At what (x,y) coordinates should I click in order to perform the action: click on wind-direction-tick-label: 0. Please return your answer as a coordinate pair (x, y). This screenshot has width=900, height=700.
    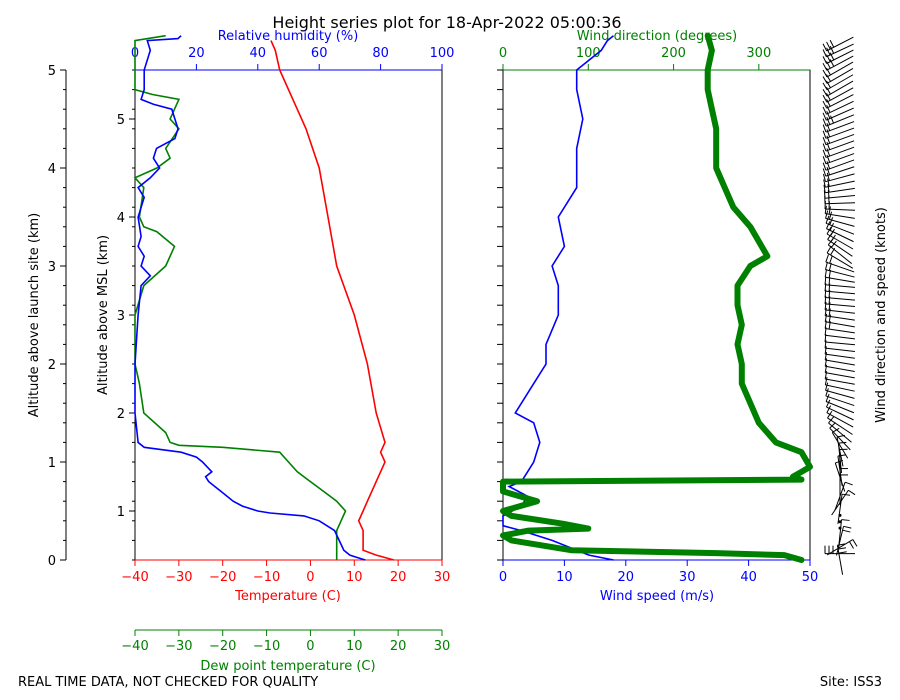
    Looking at the image, I should click on (503, 53).